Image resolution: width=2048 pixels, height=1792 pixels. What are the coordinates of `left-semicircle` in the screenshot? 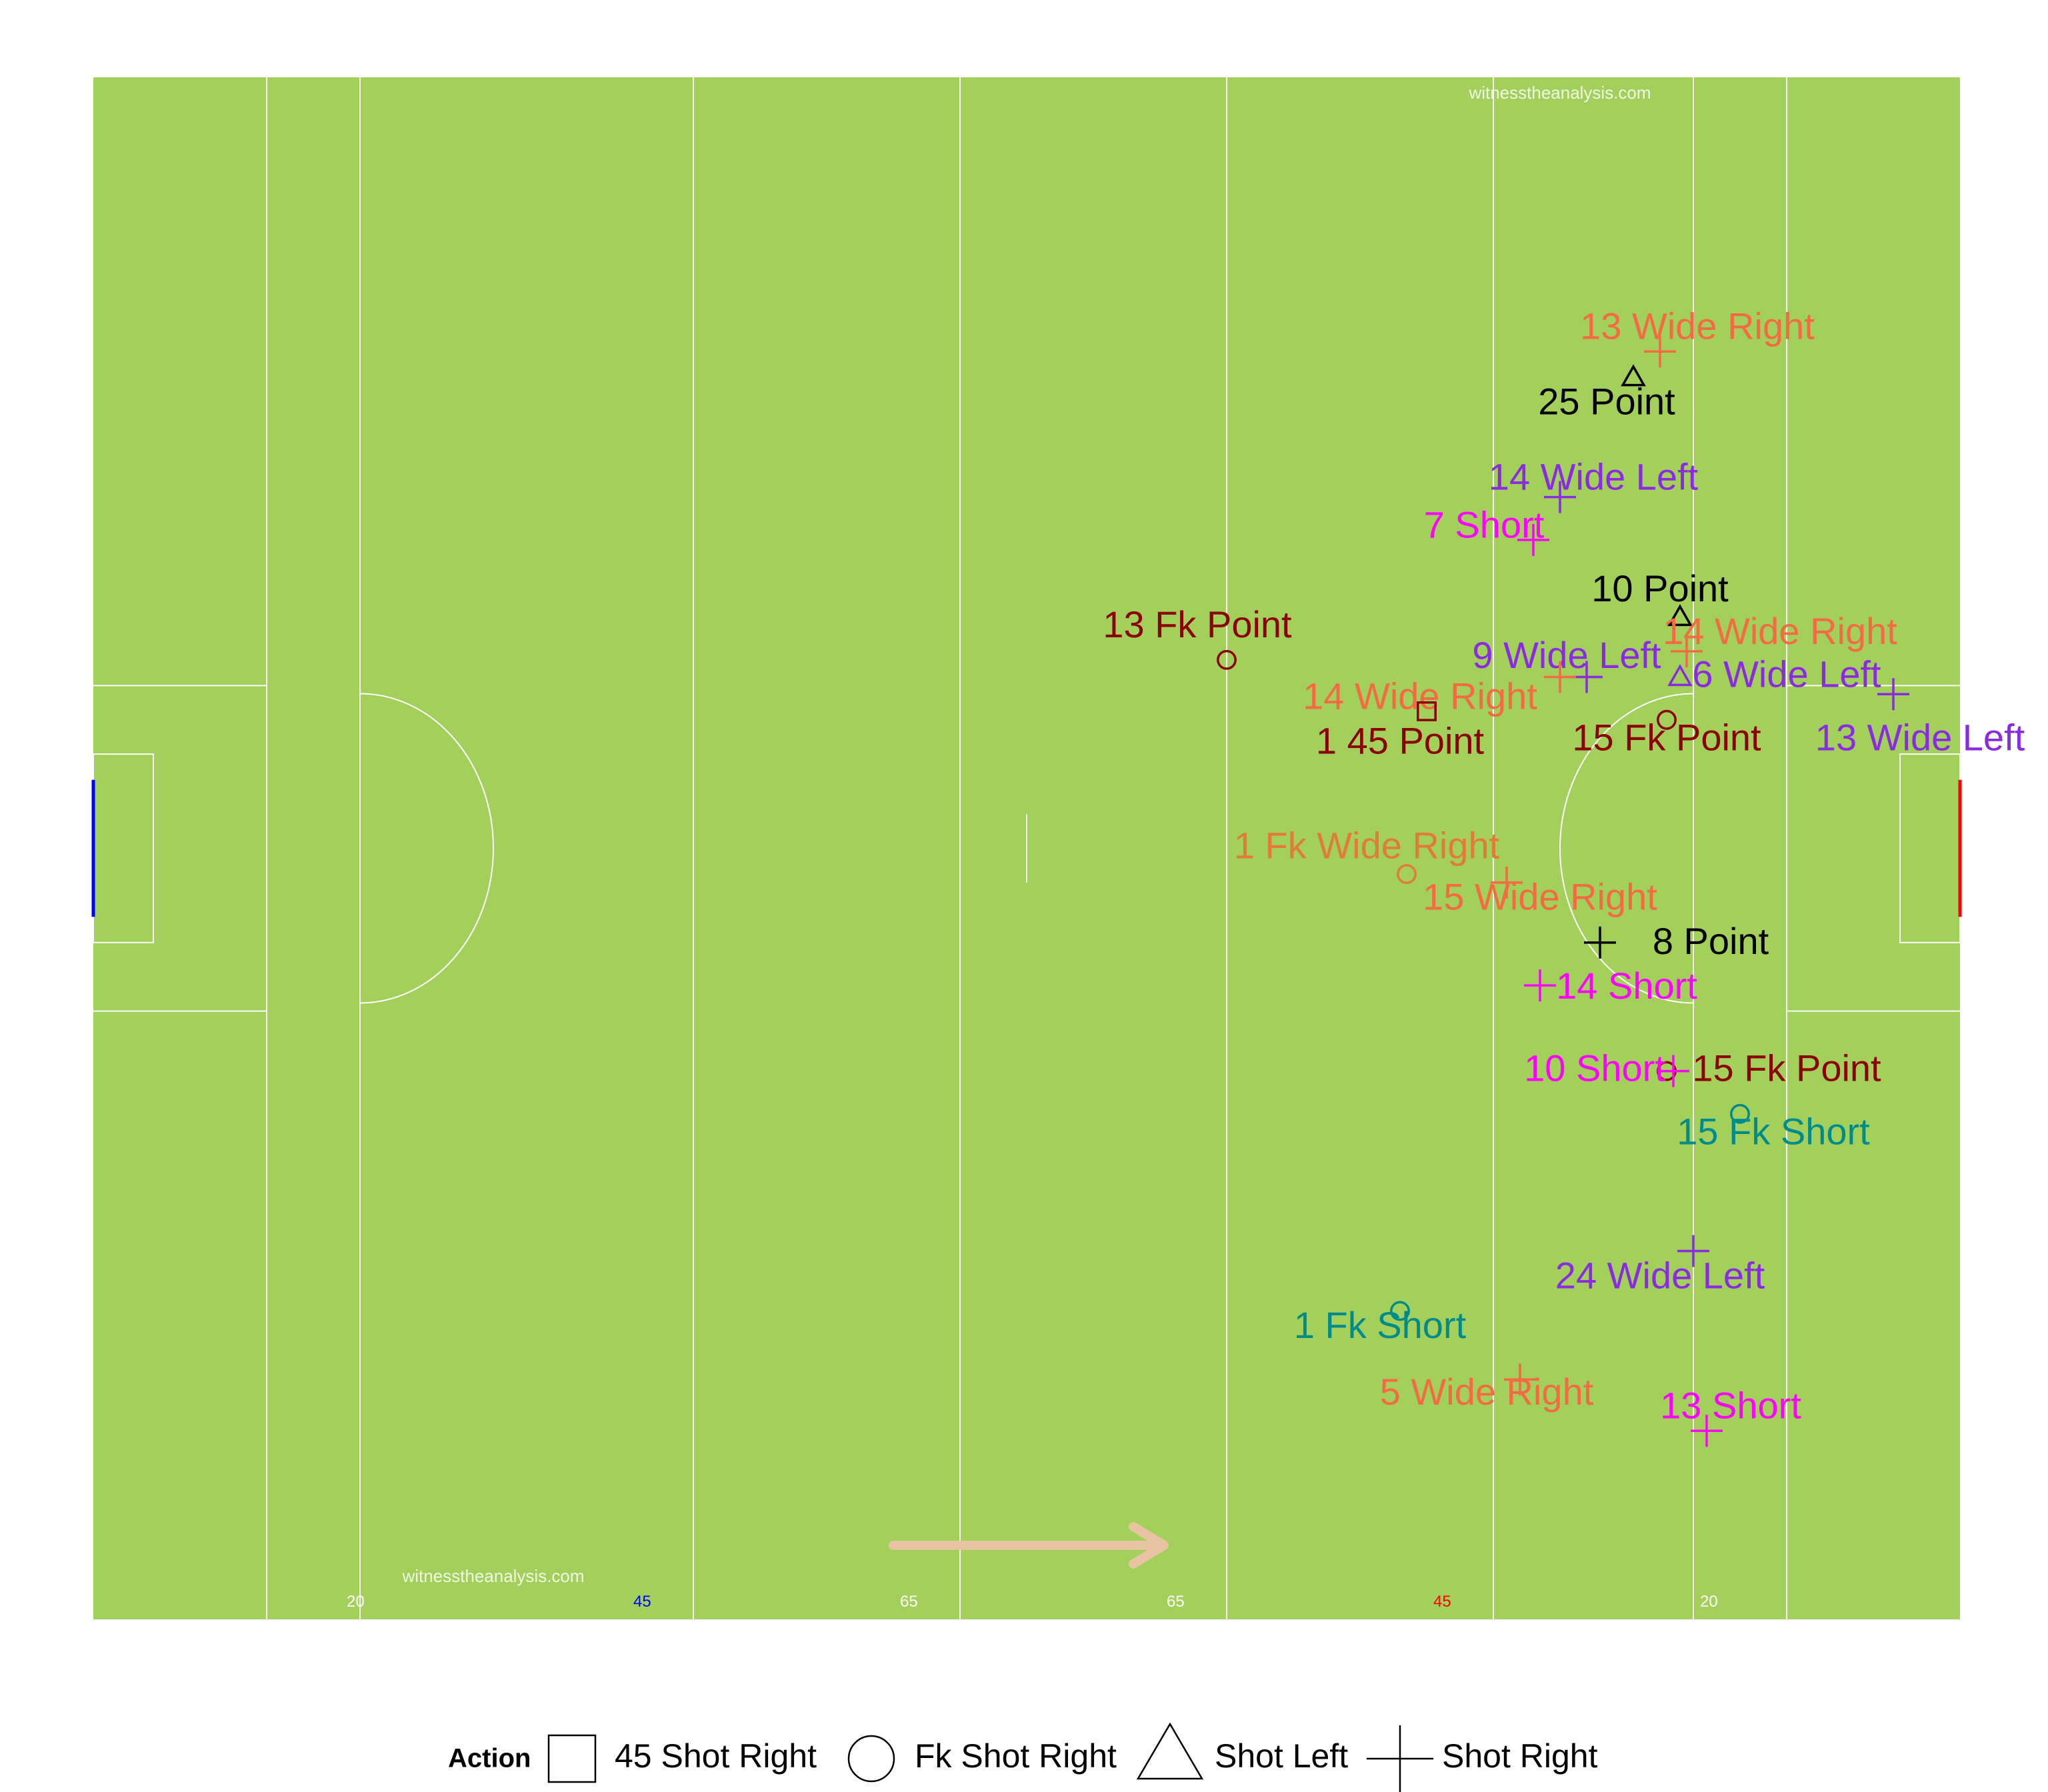 It's located at (426, 848).